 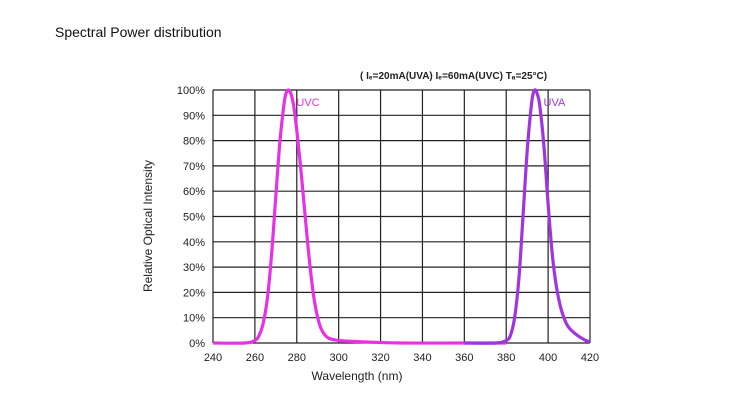 I want to click on page-title: Spectral Power distribution, so click(x=138, y=32).